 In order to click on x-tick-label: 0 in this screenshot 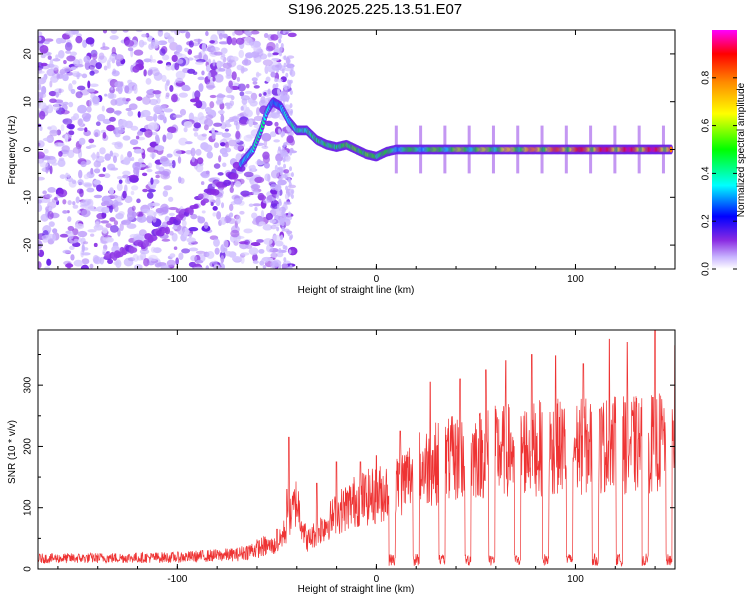, I will do `click(377, 279)`.